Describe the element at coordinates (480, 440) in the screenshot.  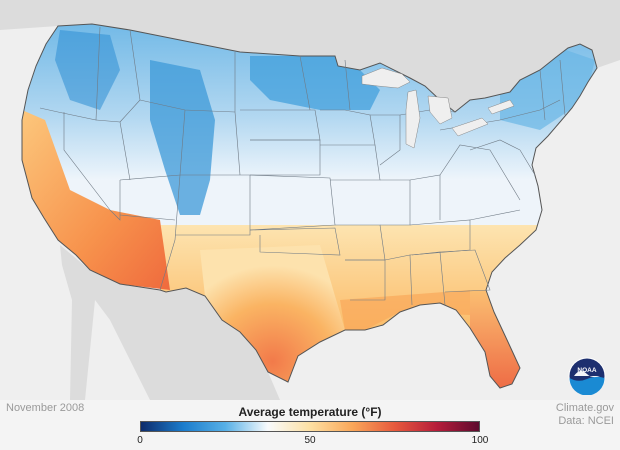
I see `legend-tick-max: 100` at that location.